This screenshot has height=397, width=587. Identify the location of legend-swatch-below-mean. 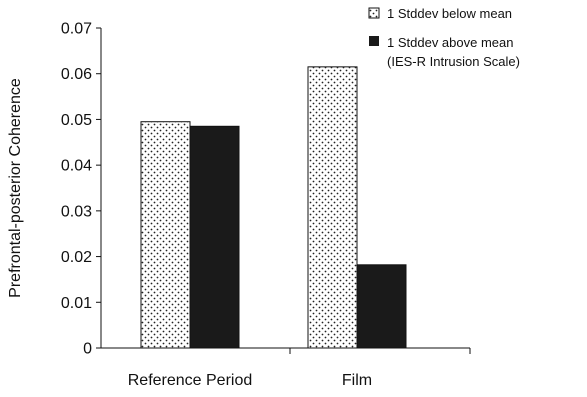
(374, 13).